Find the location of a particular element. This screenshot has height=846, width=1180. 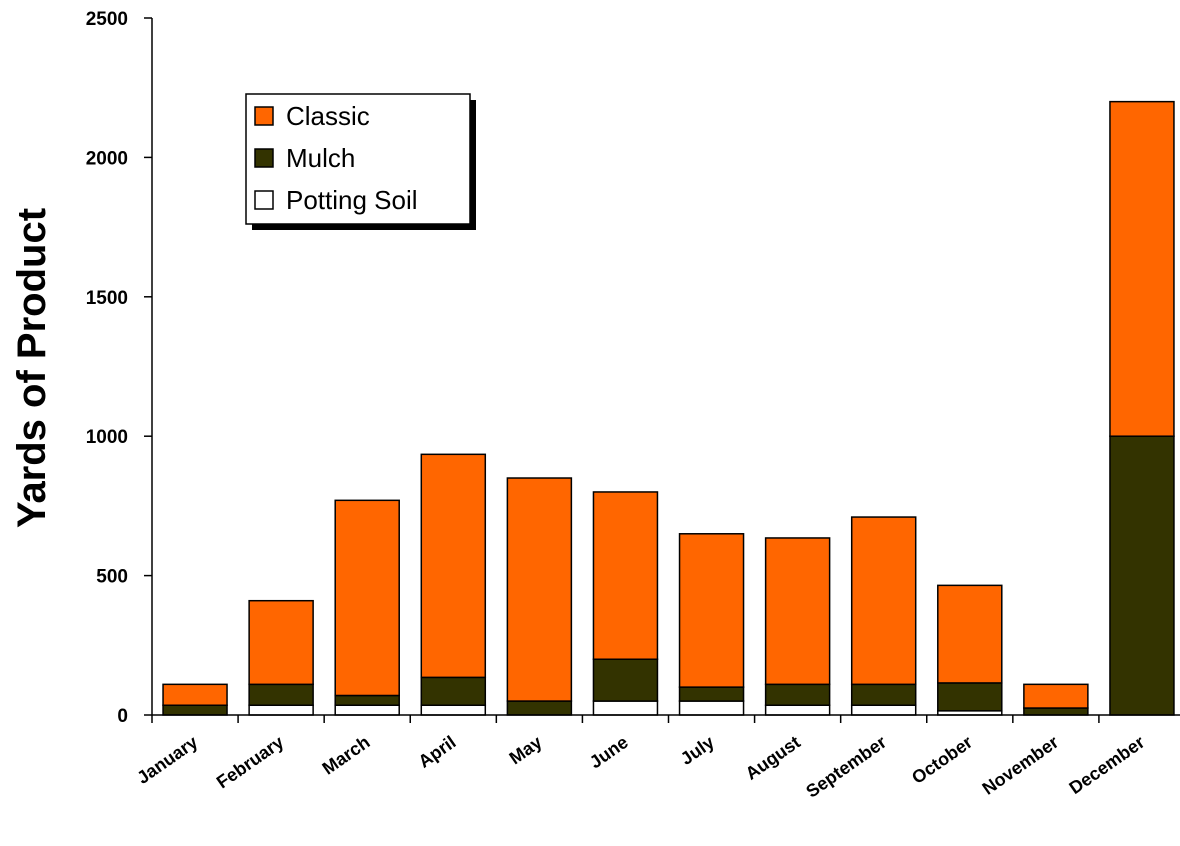

y-tick-label: 500 is located at coordinates (112, 577).